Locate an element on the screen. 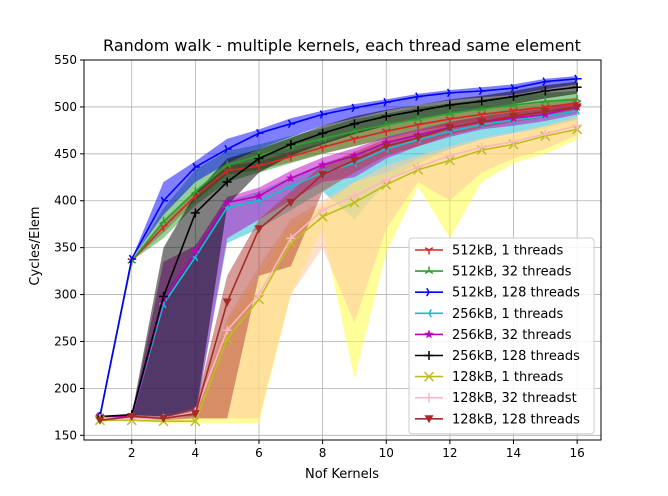 This screenshot has height=496, width=668. x-tick-label: 10 is located at coordinates (386, 453).